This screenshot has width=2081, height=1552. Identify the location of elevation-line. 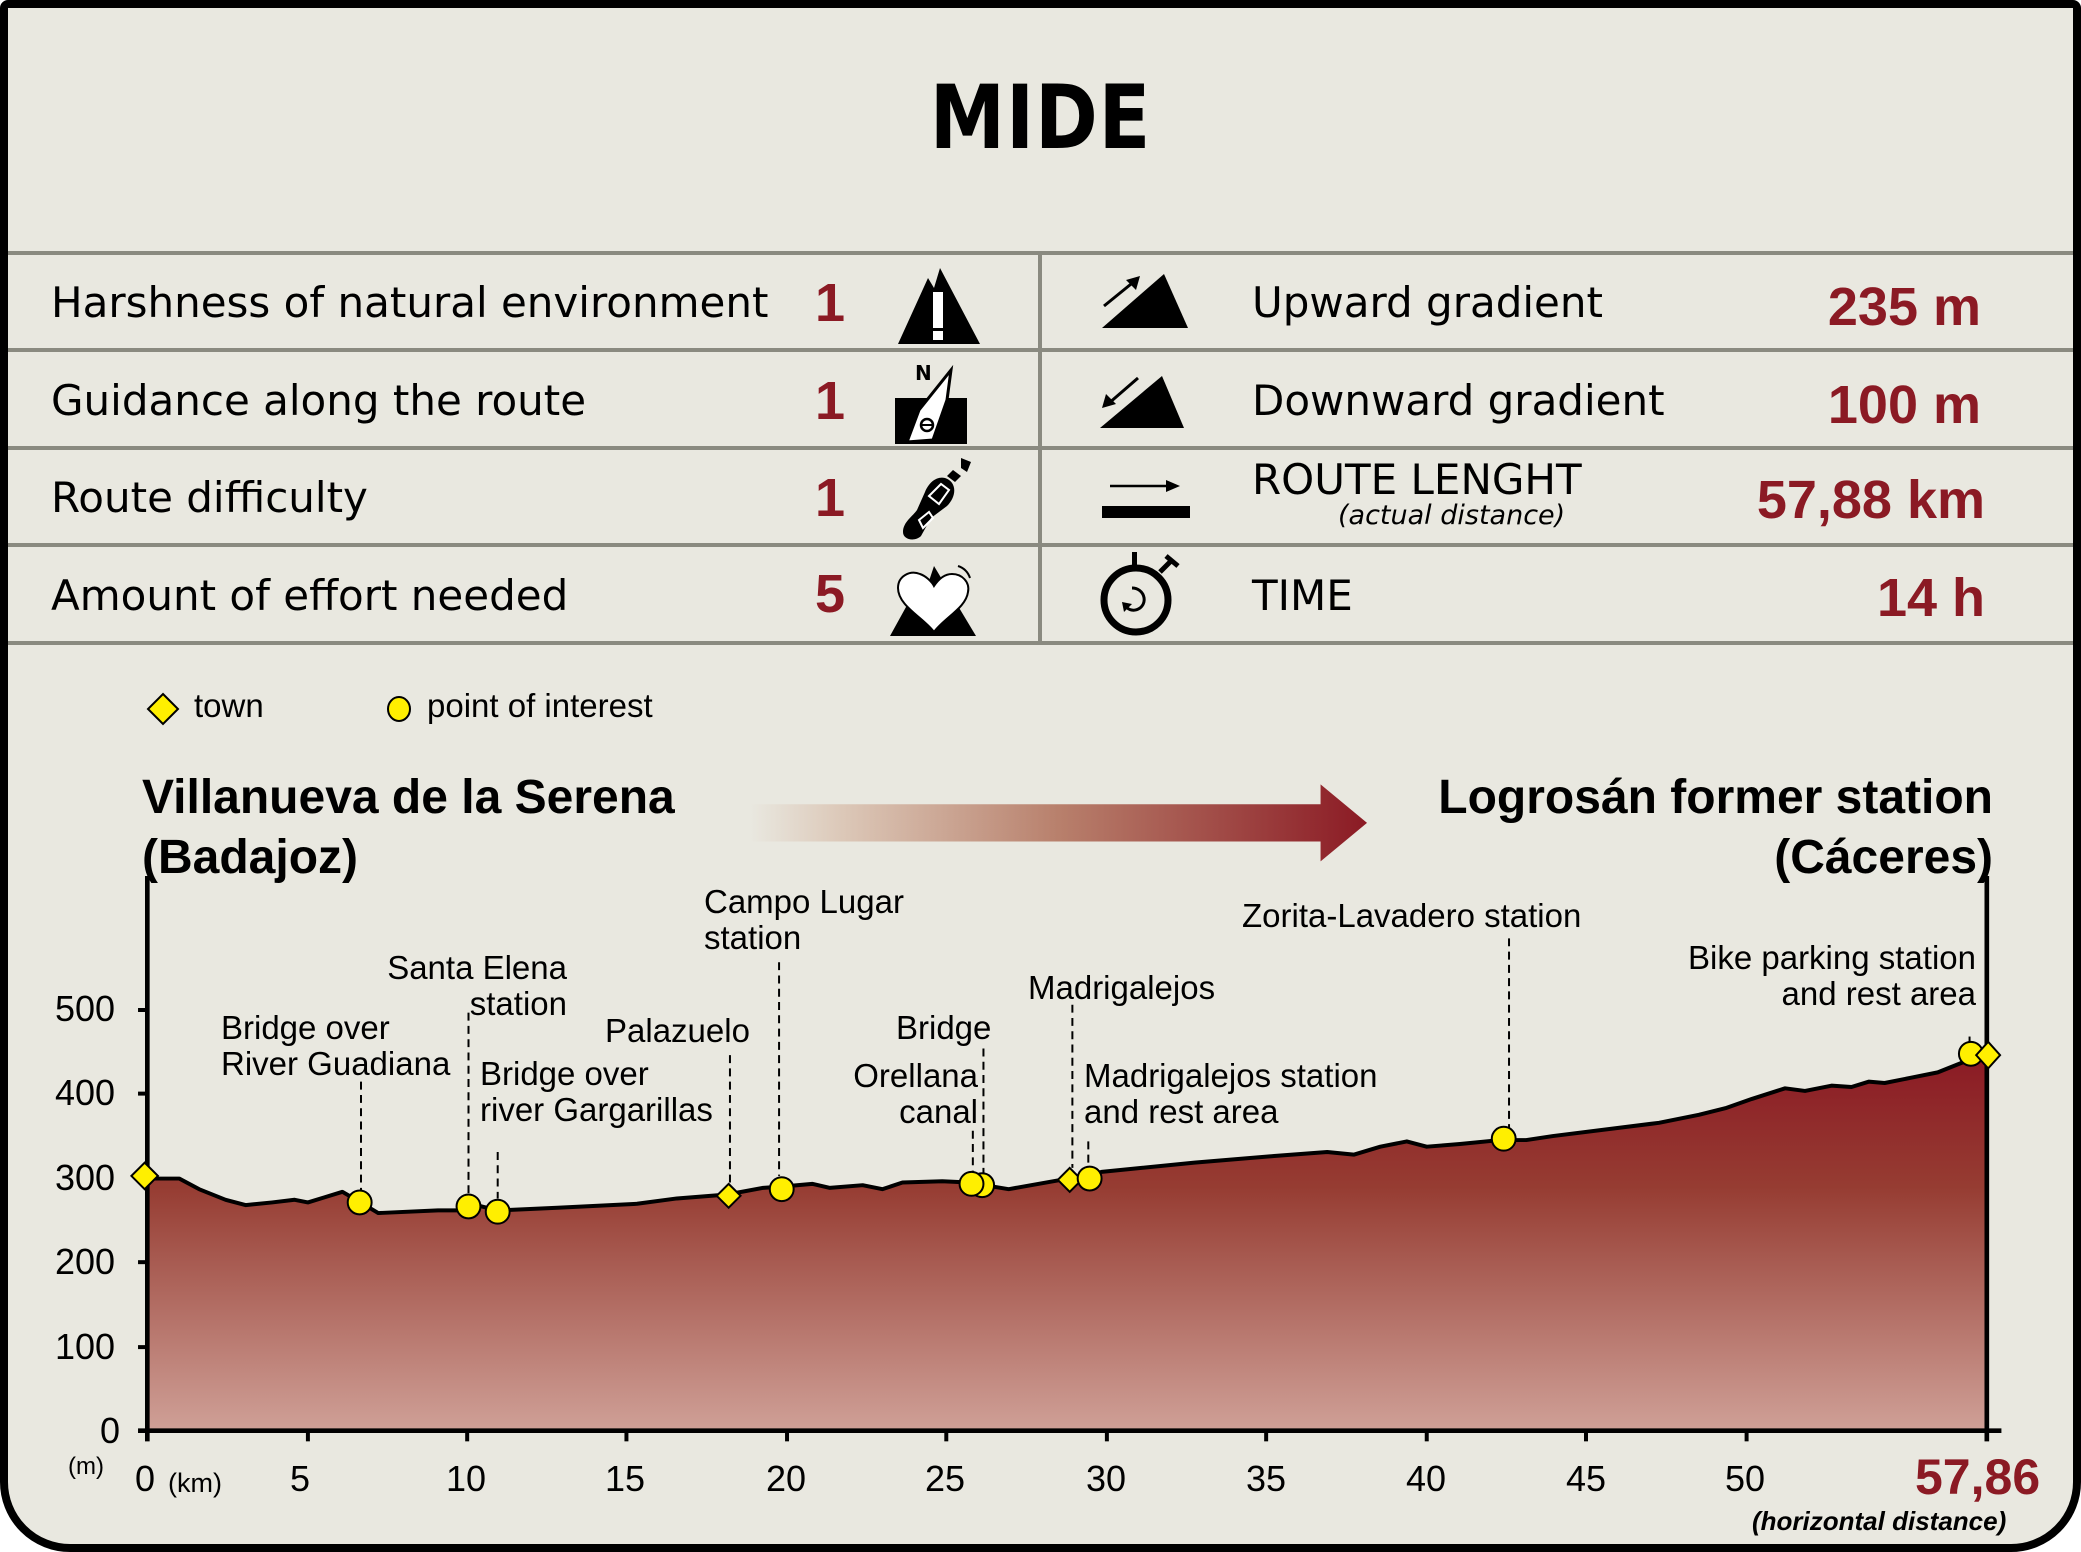
(1067, 1134).